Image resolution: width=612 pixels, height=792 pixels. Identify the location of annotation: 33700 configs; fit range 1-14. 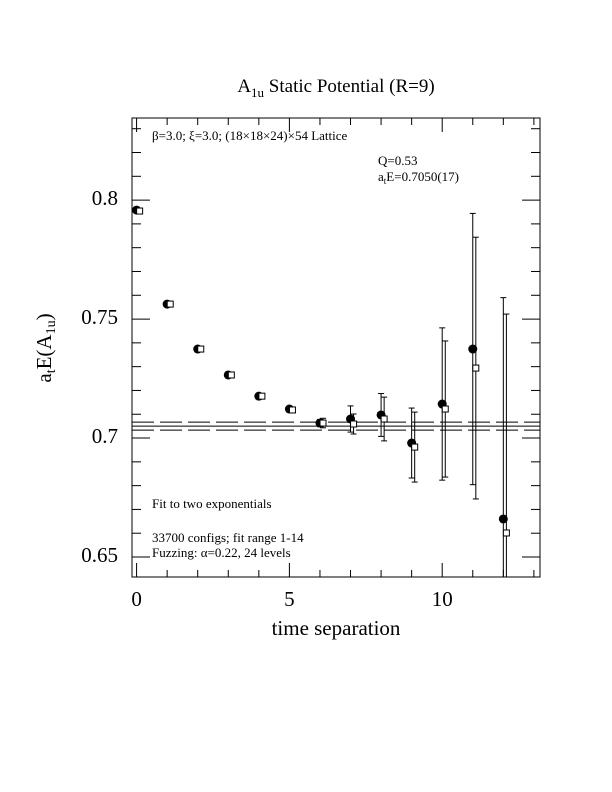
(228, 537).